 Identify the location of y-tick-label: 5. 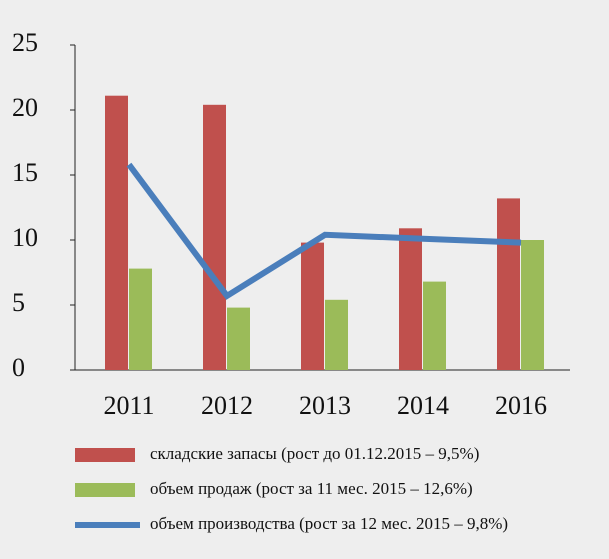
(18, 302).